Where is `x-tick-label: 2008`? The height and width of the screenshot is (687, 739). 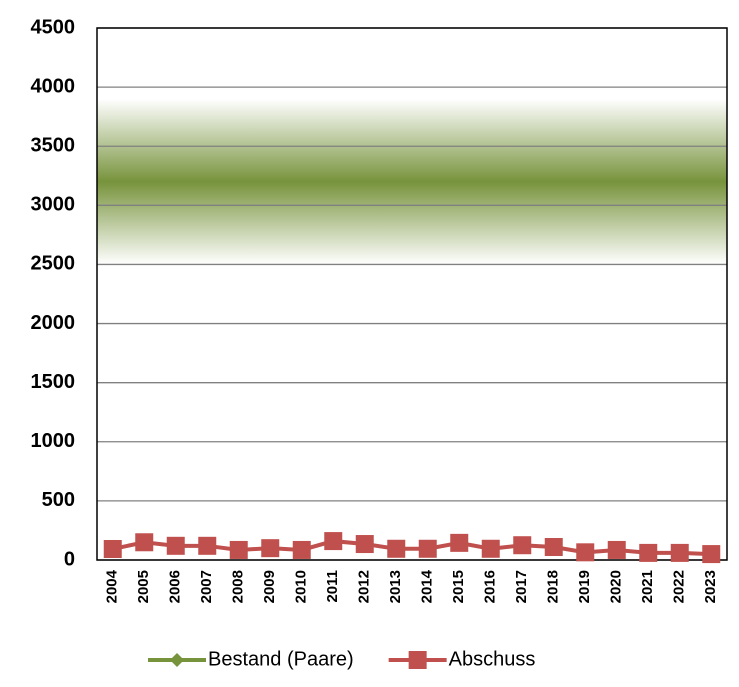 x-tick-label: 2008 is located at coordinates (238, 586).